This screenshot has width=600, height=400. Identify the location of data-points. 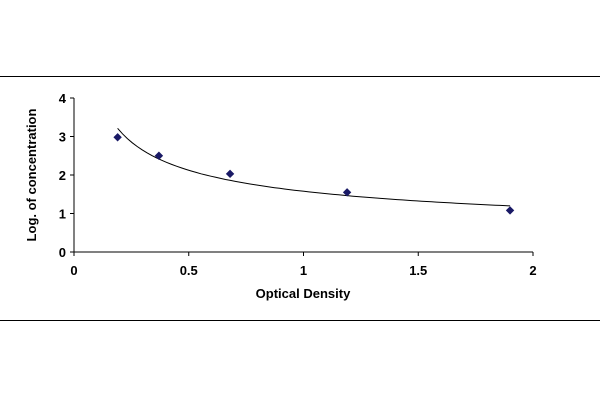
(314, 174).